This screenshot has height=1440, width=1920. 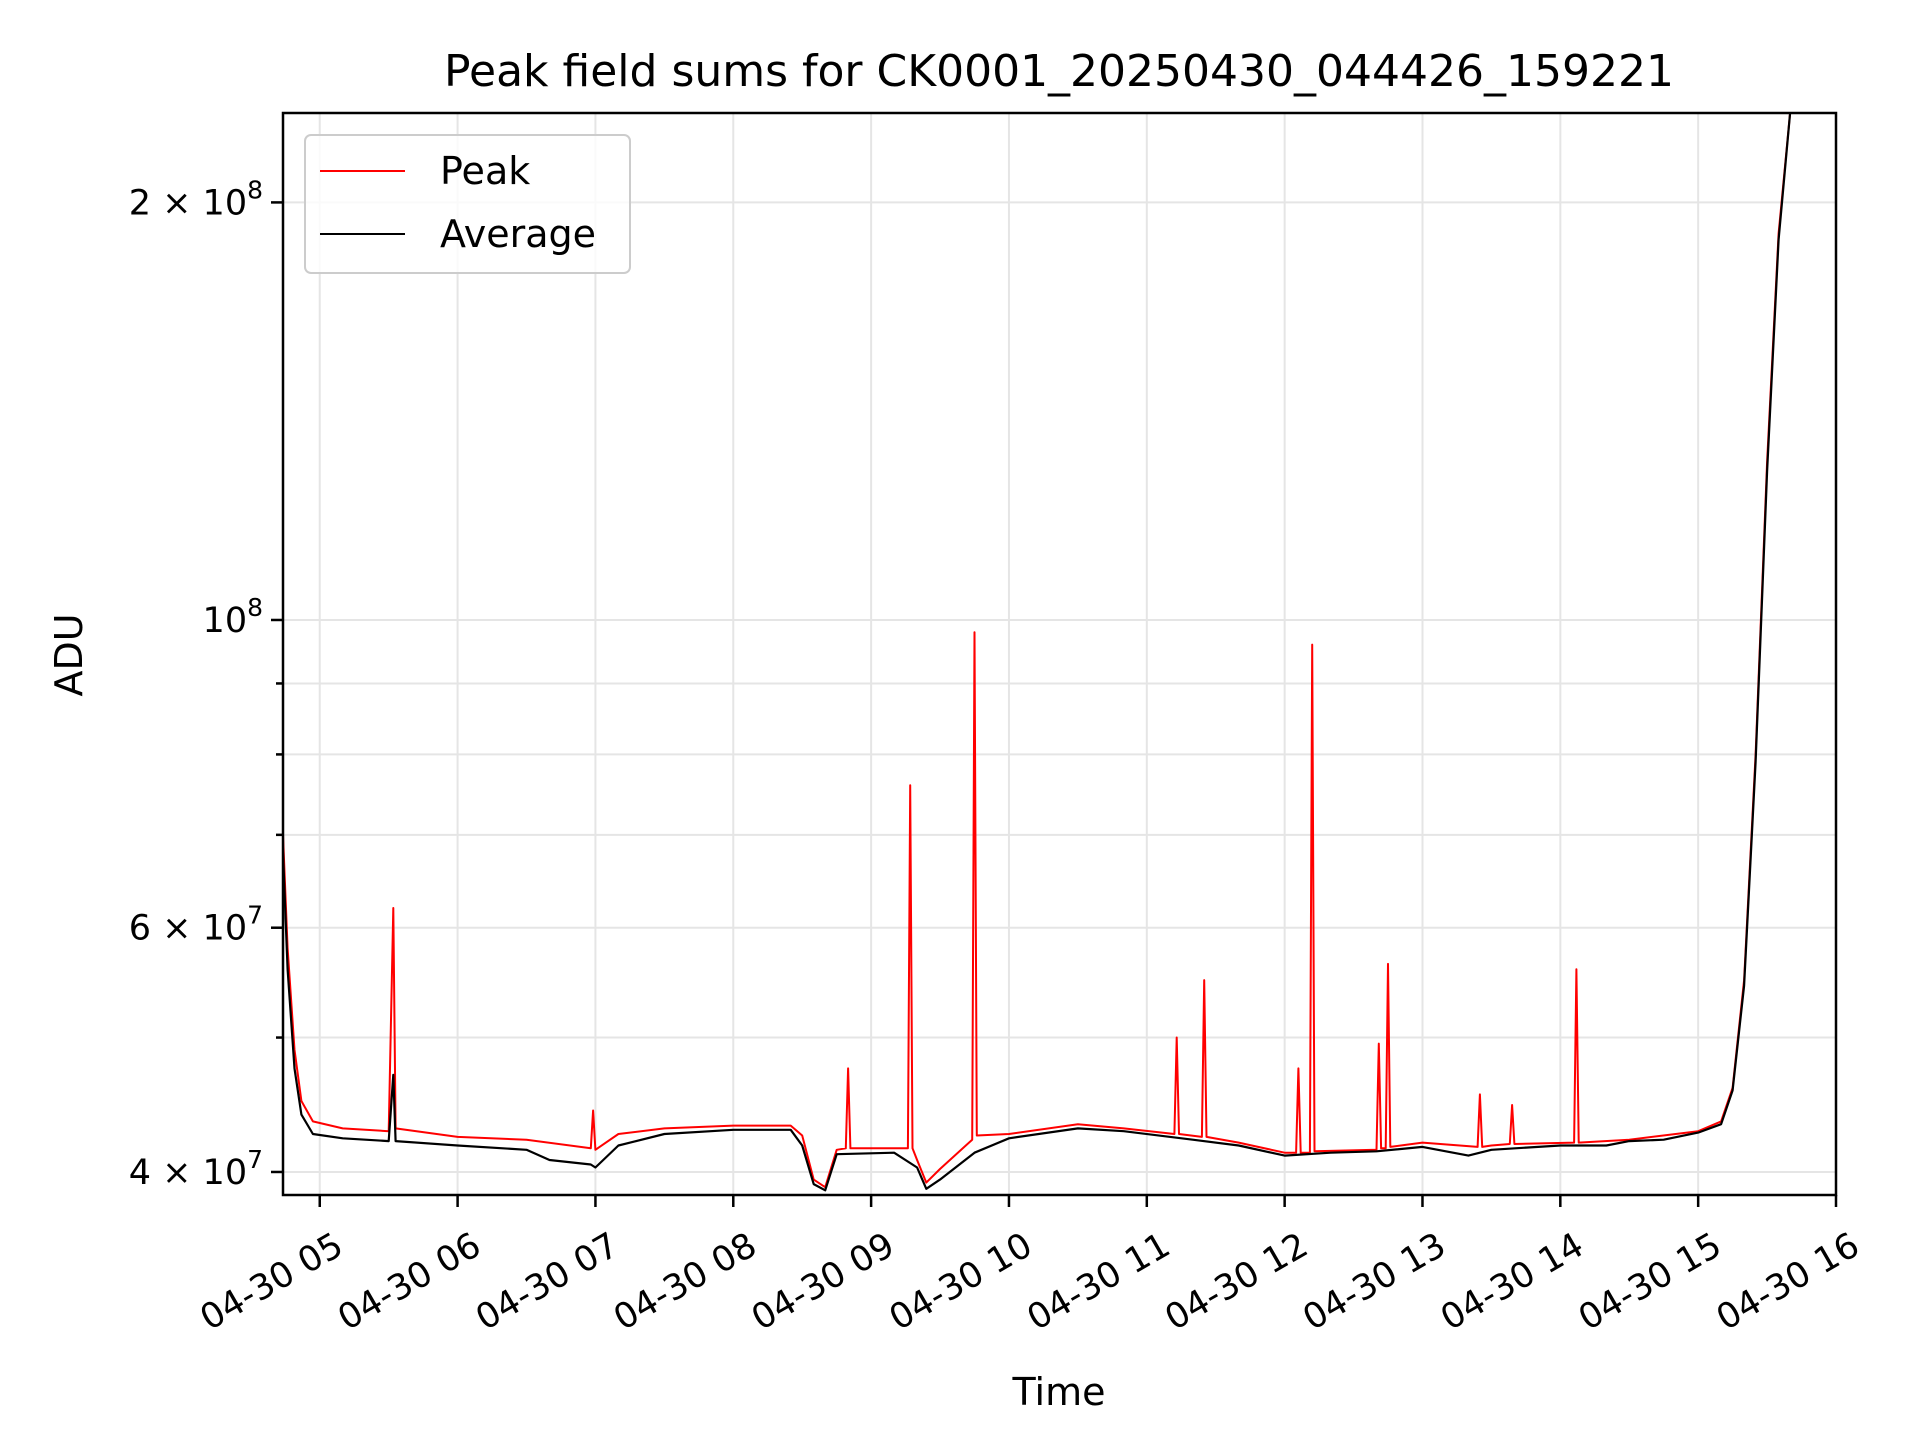 What do you see at coordinates (69, 654) in the screenshot?
I see `y-axis-label: ADU` at bounding box center [69, 654].